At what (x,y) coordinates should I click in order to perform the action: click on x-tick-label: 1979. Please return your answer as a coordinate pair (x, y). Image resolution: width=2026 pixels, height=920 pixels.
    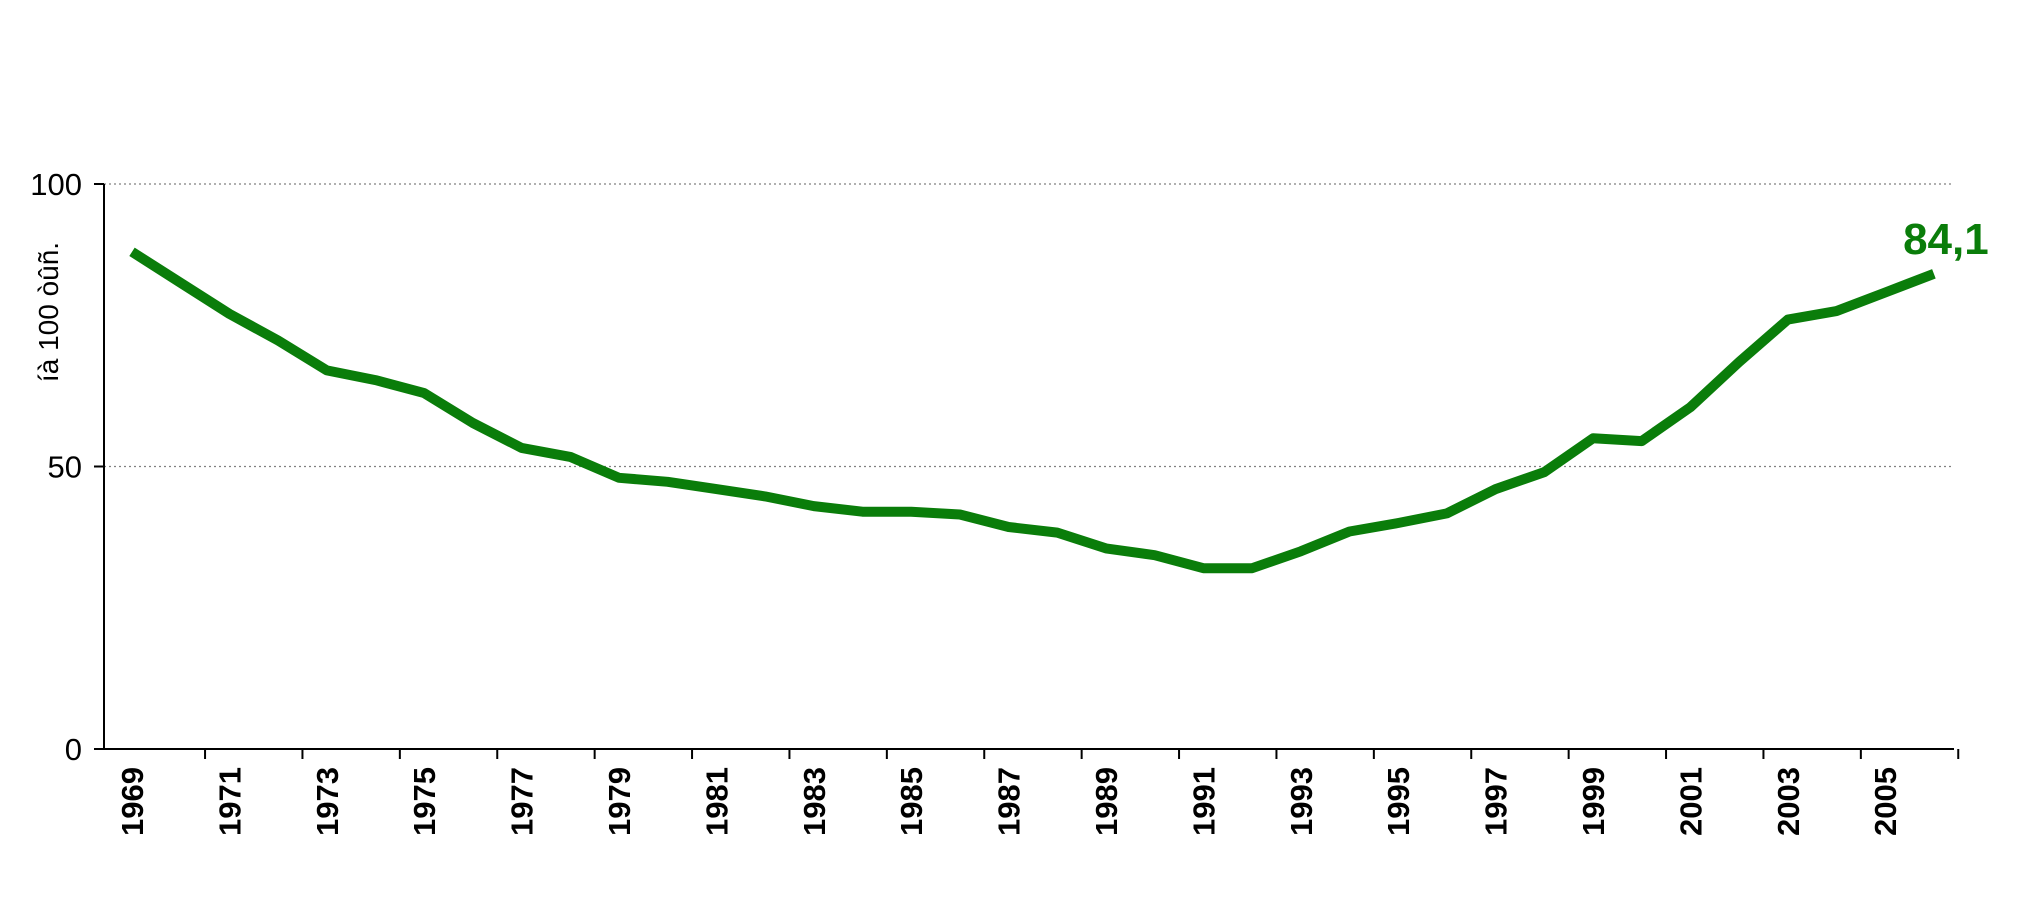
    Looking at the image, I should click on (619, 801).